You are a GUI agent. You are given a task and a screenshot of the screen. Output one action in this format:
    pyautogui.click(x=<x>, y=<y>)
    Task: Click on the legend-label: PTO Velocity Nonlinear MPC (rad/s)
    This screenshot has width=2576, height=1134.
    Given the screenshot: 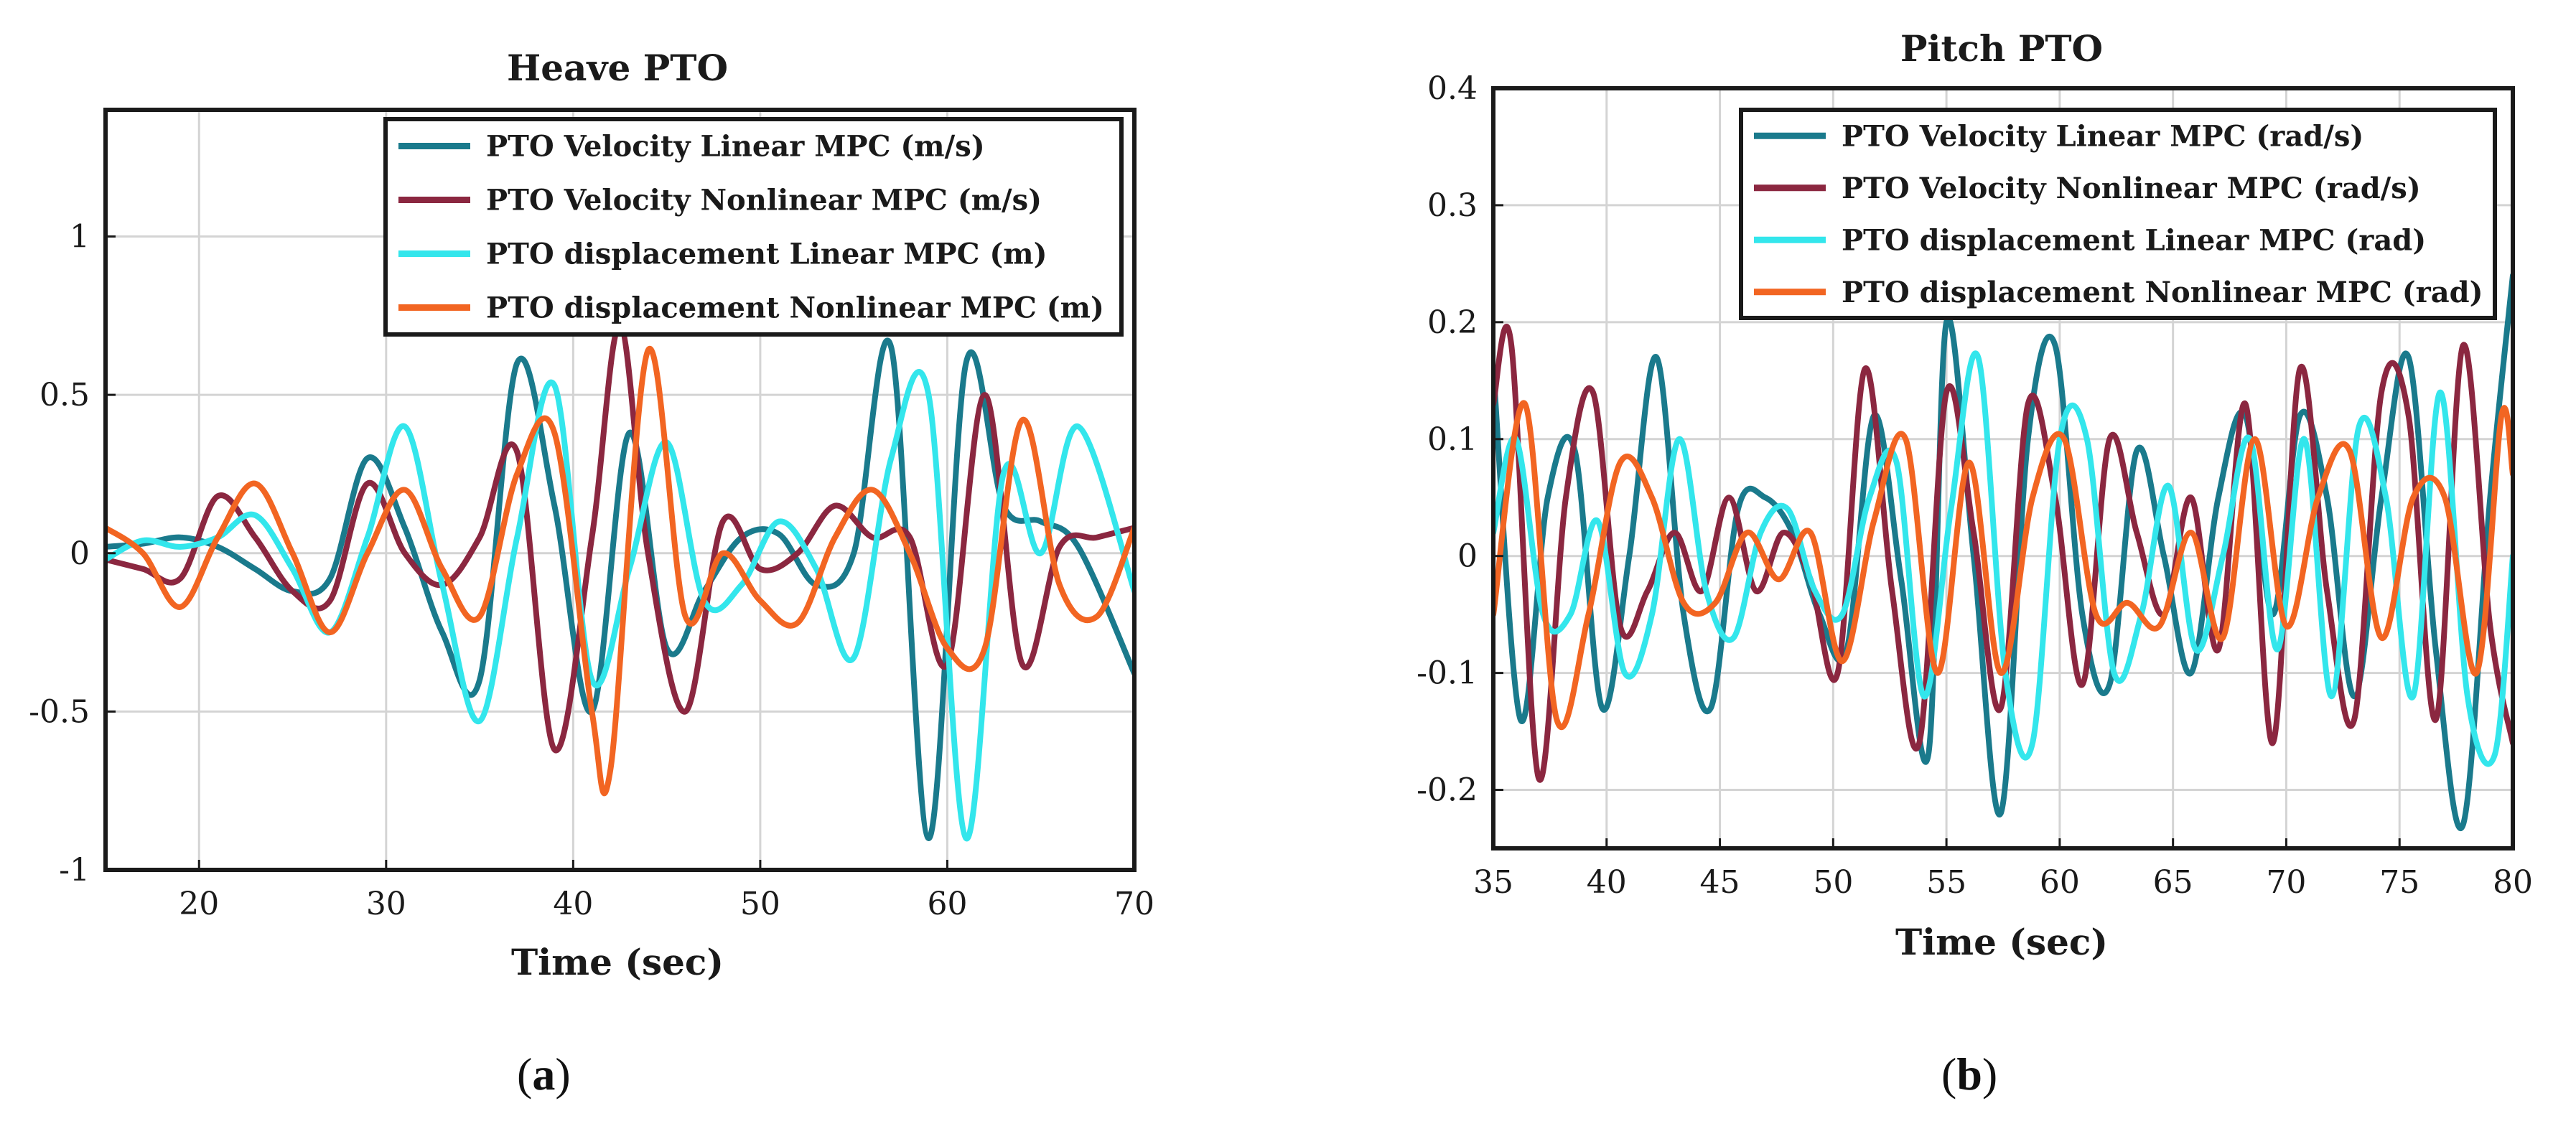 What is the action you would take?
    pyautogui.click(x=2131, y=189)
    